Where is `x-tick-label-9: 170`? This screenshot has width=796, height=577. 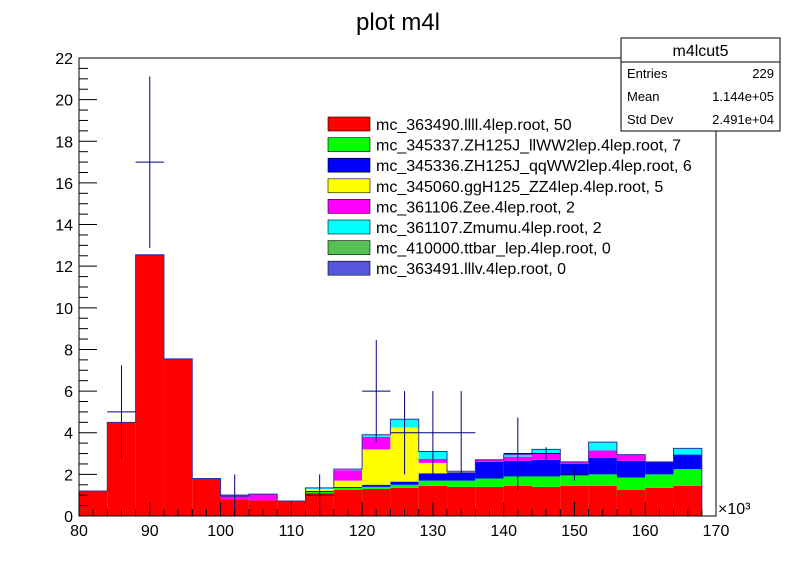 x-tick-label-9: 170 is located at coordinates (716, 531).